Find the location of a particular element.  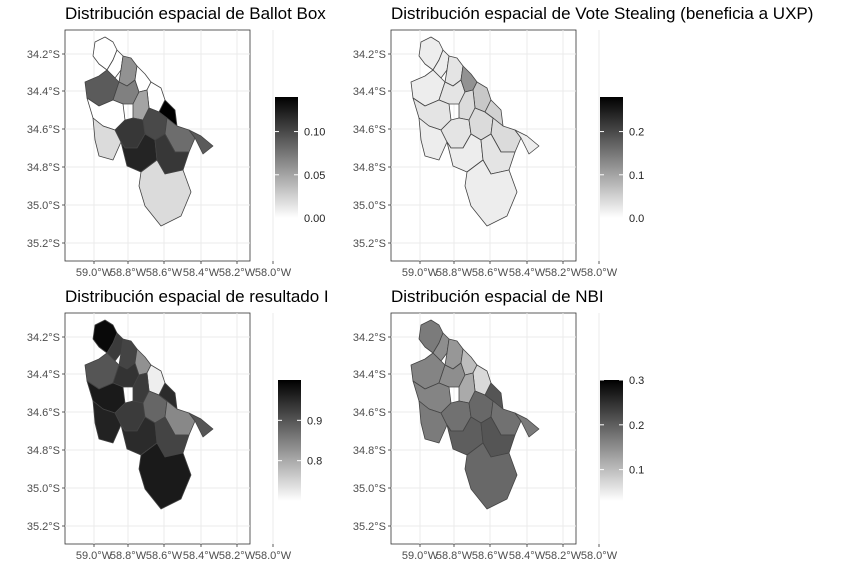

legend-label: 0.8 is located at coordinates (314, 462).